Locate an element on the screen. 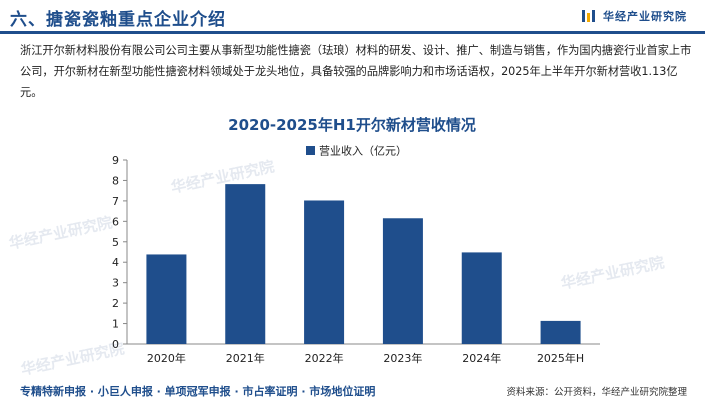 The height and width of the screenshot is (400, 705). x-tick-label: 2021年 is located at coordinates (245, 358).